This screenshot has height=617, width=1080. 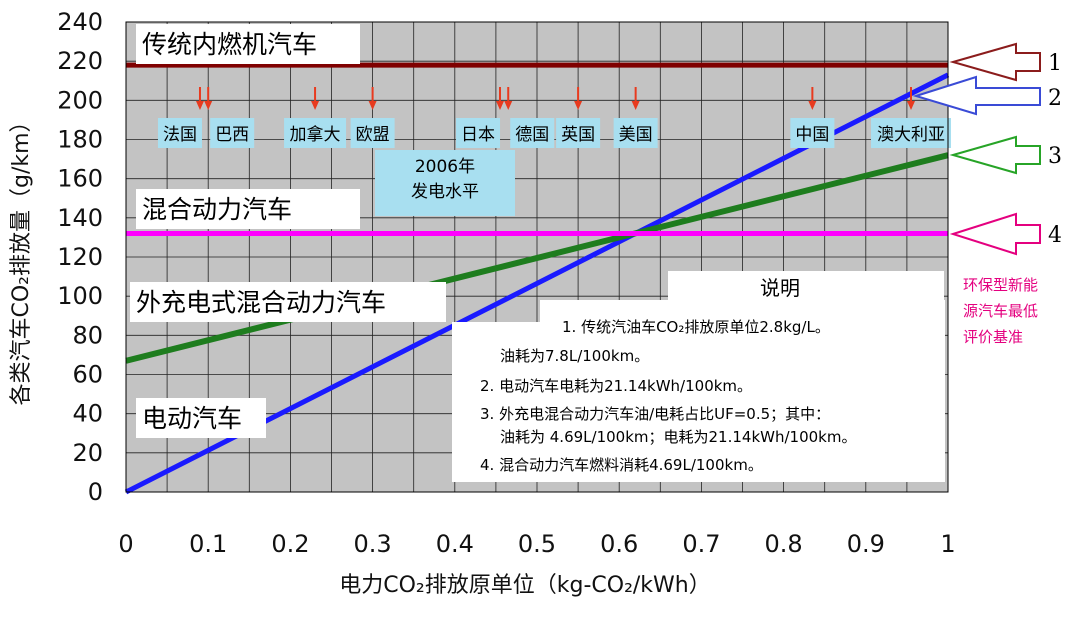 I want to click on y-tick-label: 40, so click(x=87, y=414).